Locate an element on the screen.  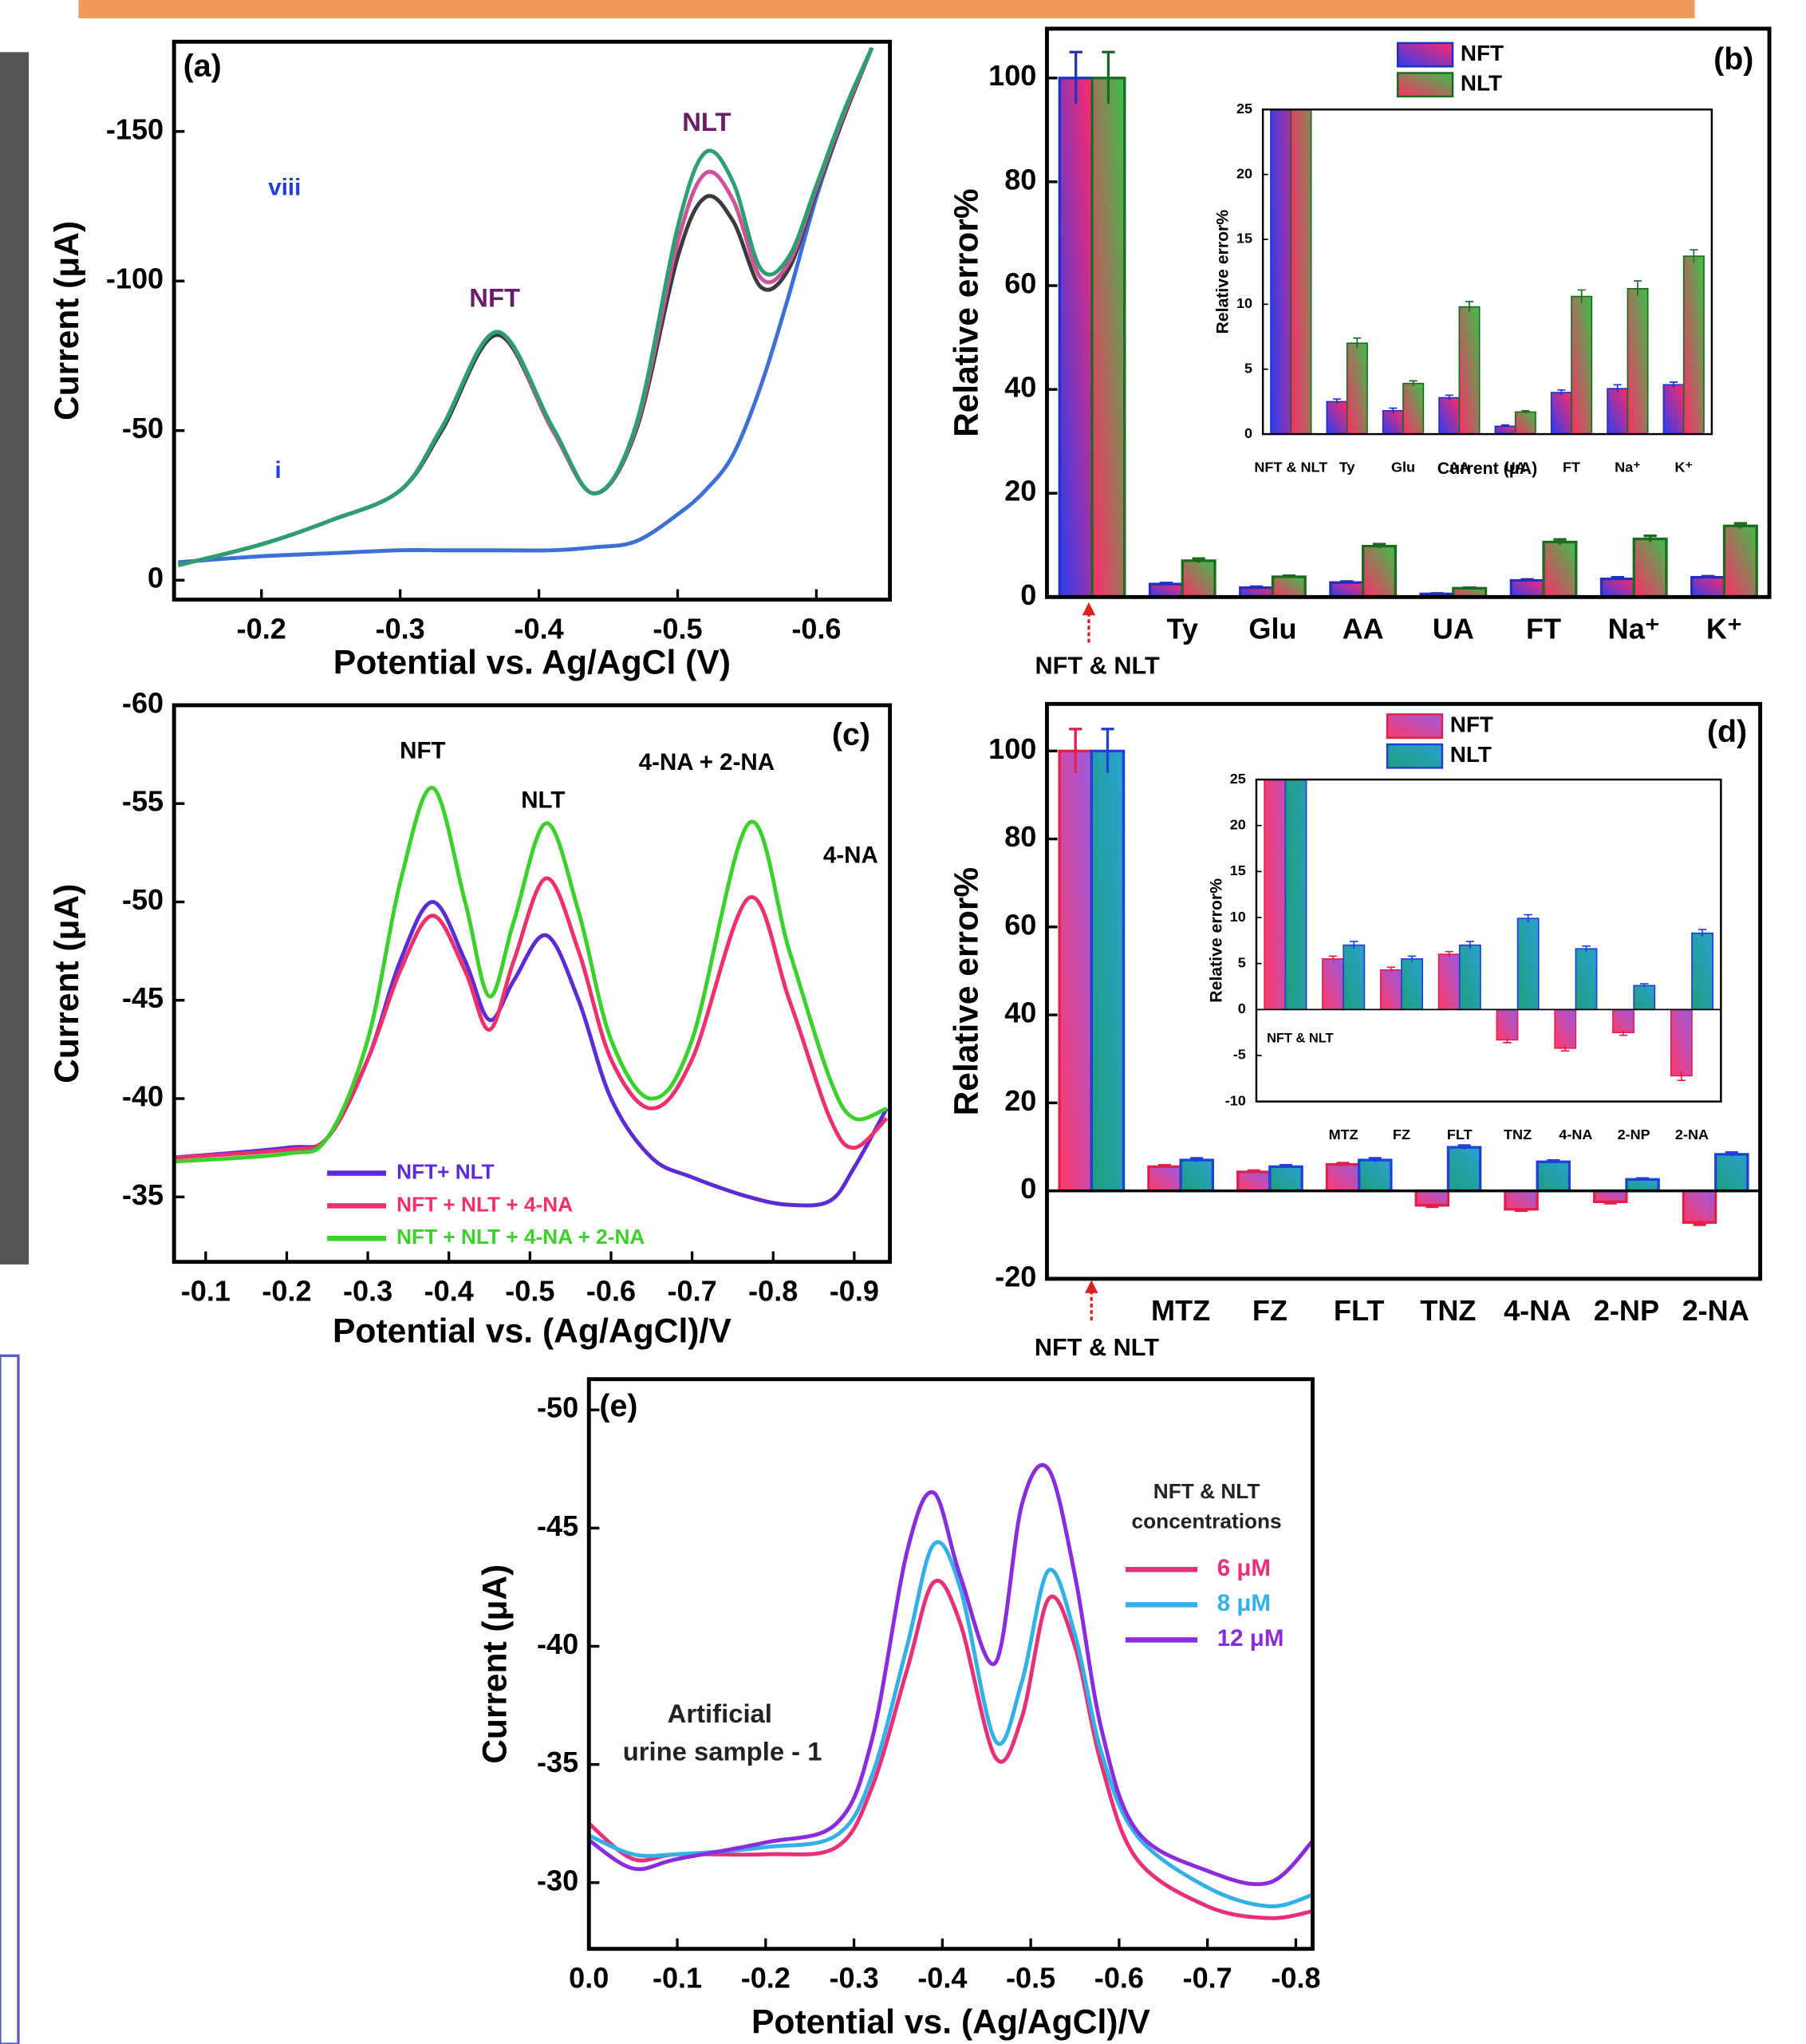
annotation: urine sample - 1 is located at coordinates (722, 1751).